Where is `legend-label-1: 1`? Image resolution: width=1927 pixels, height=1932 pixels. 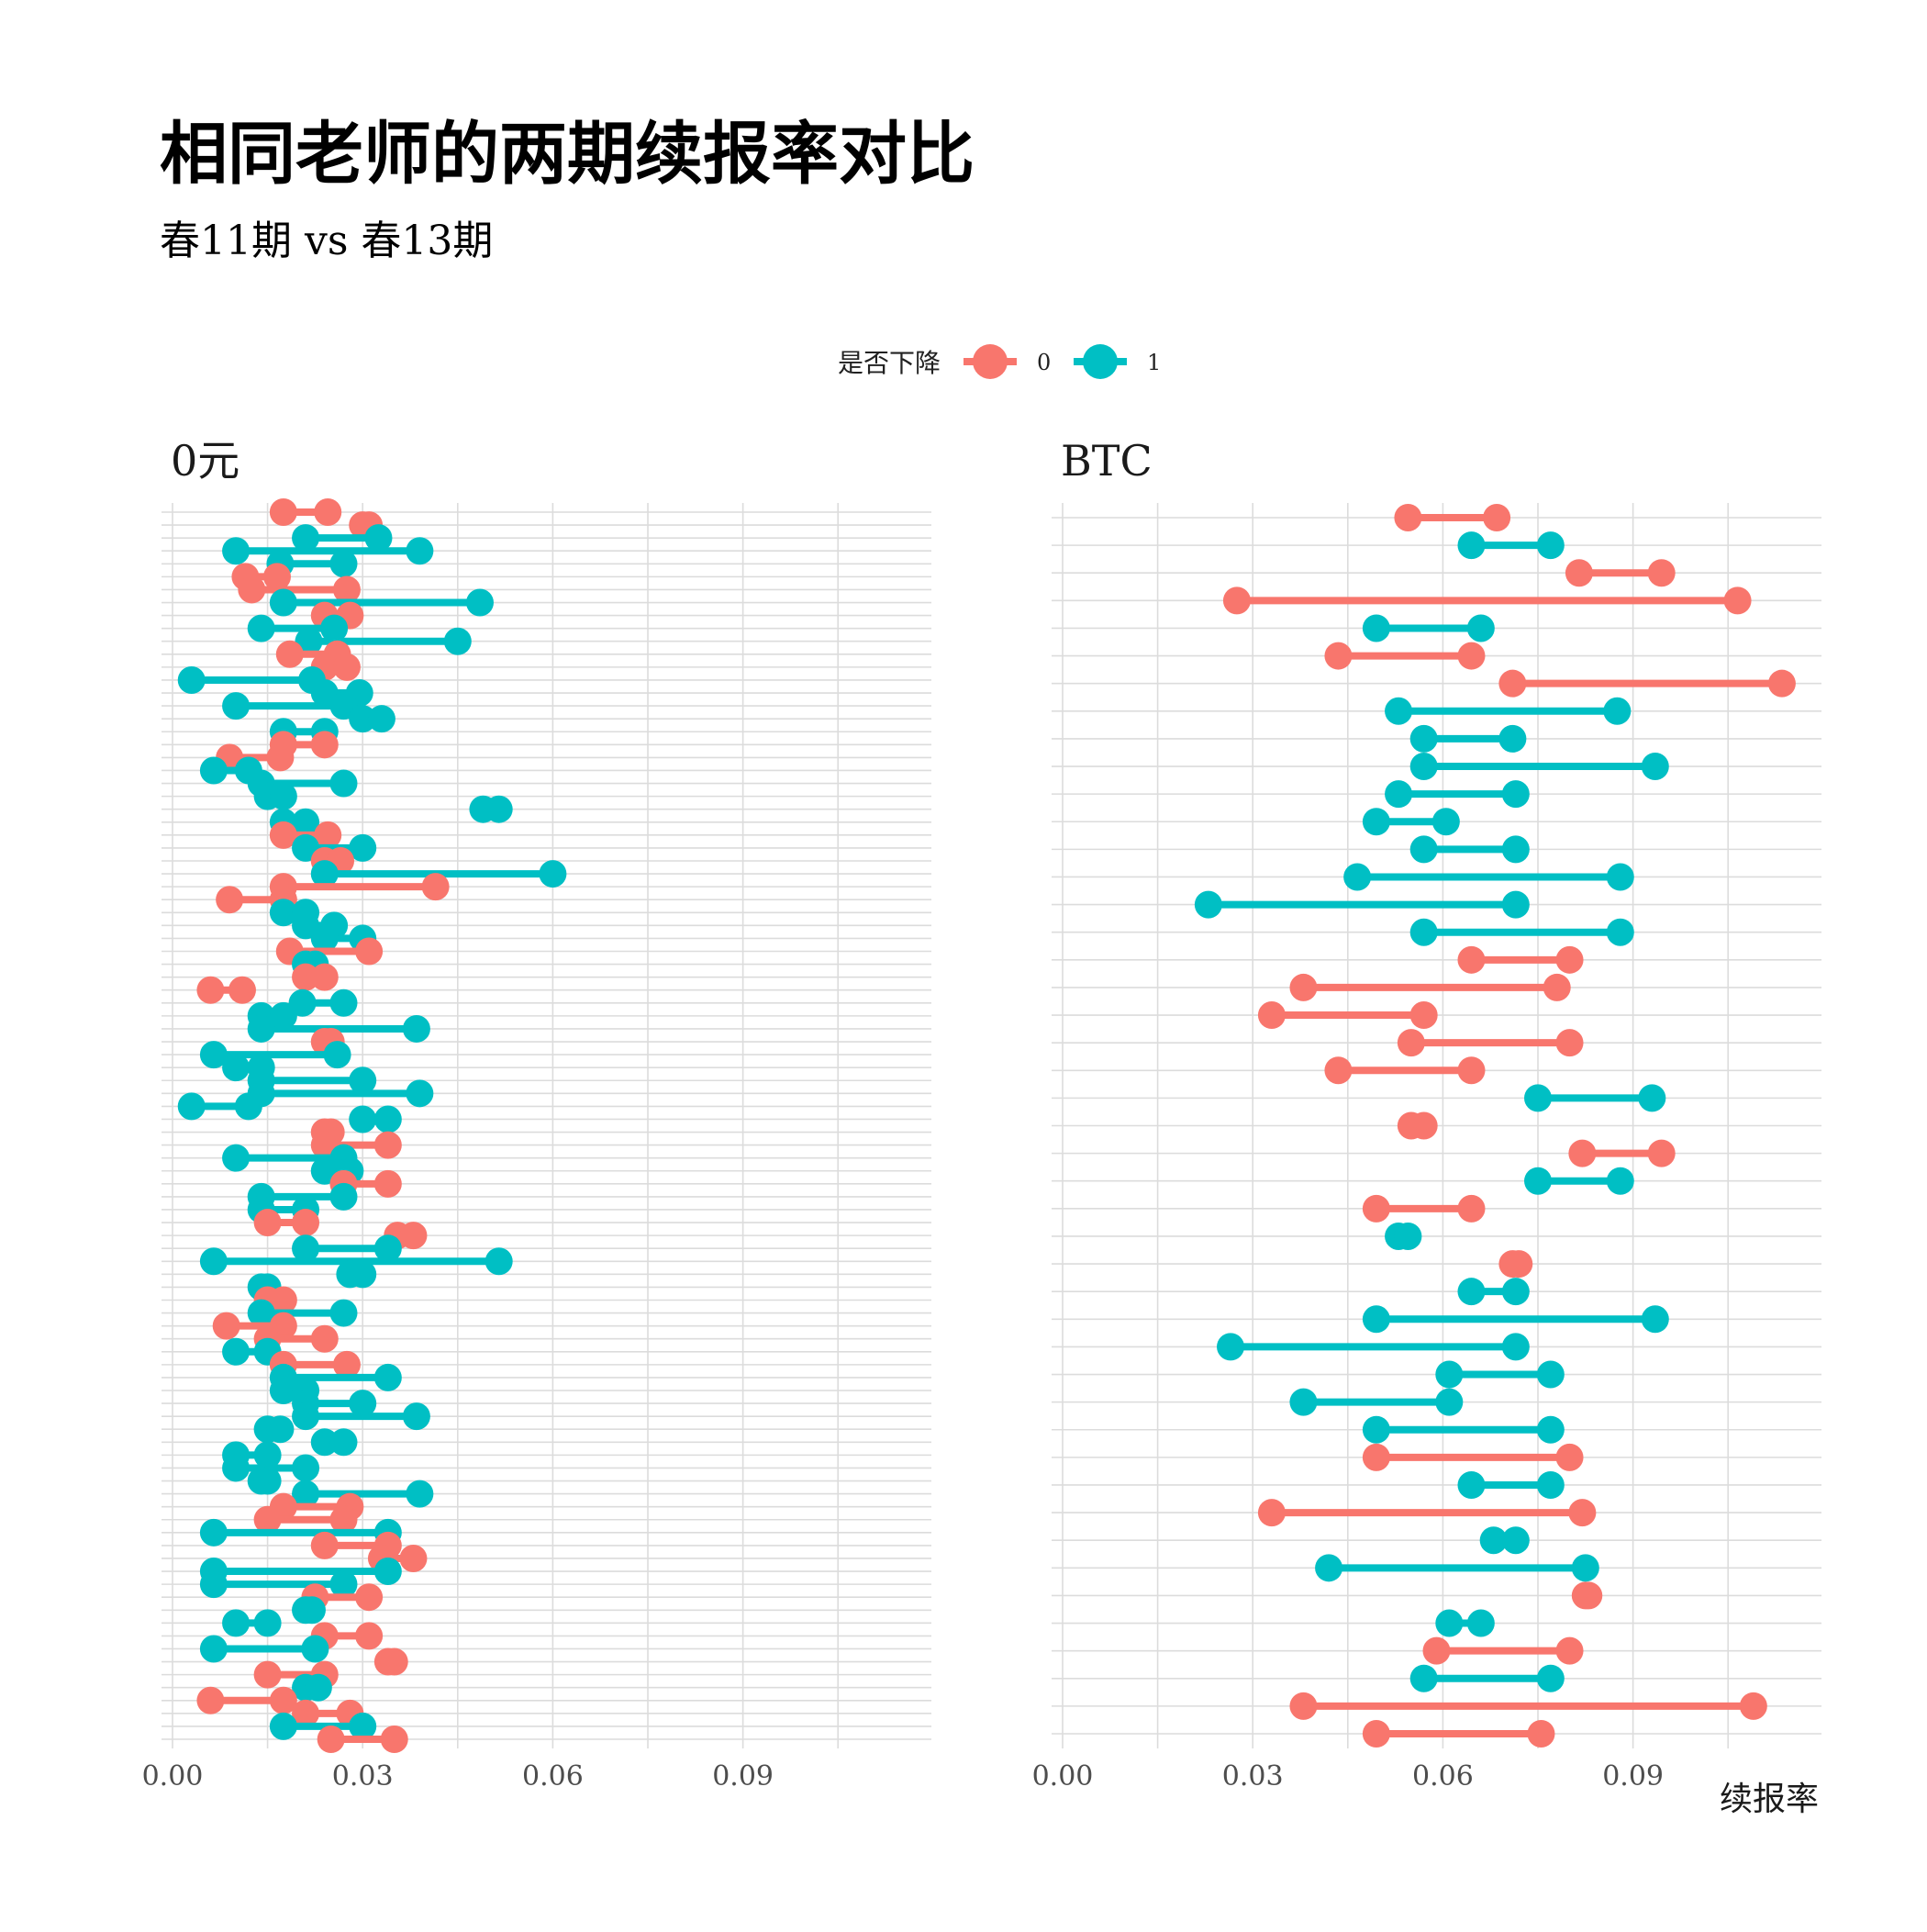
legend-label-1: 1 is located at coordinates (1154, 362).